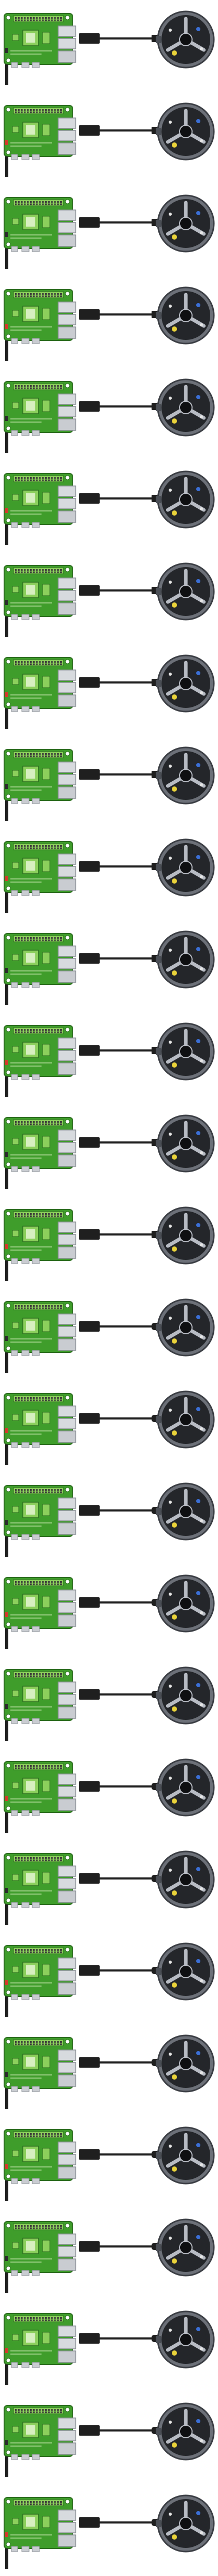 The height and width of the screenshot is (2576, 218). What do you see at coordinates (90, 1050) in the screenshot?
I see `usb-plug-board-side` at bounding box center [90, 1050].